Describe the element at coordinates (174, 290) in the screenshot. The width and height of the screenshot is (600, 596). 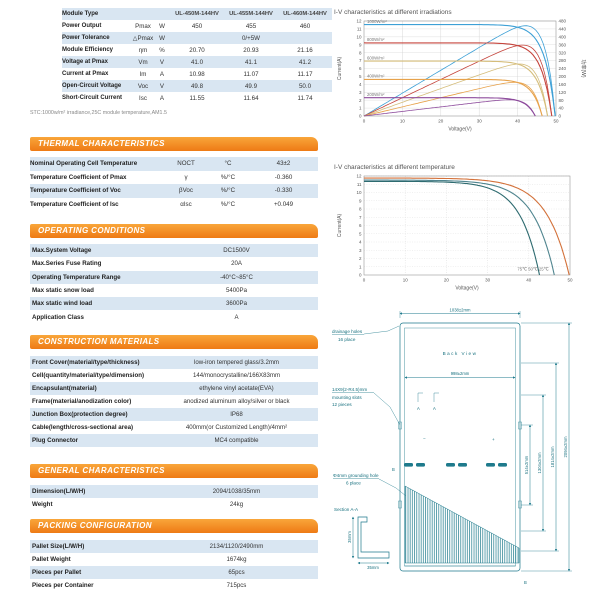
I see `spec-row: Max static snow load 5400Pa` at that location.